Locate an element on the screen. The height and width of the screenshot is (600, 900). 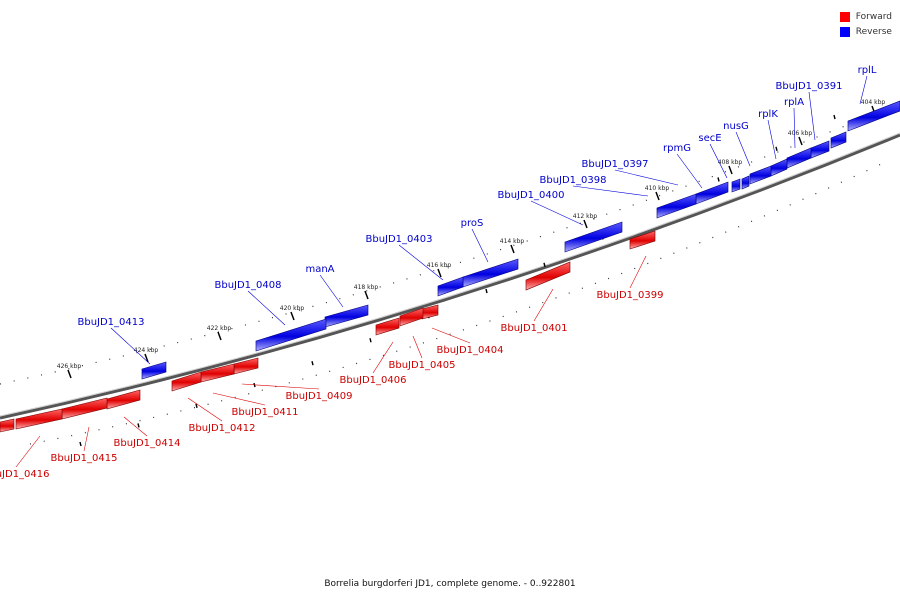
legend-reverse-label: Reverse is located at coordinates (873, 31).